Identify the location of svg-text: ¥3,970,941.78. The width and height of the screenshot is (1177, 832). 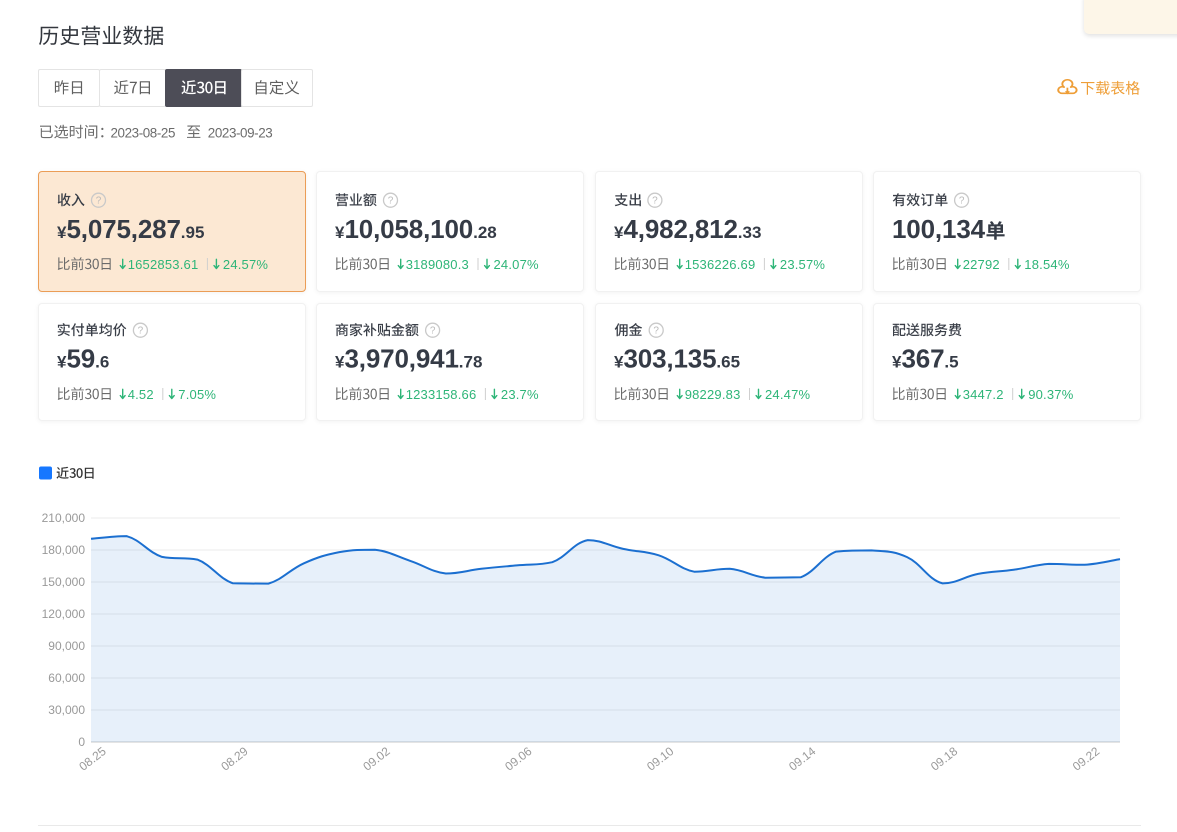
(408, 359).